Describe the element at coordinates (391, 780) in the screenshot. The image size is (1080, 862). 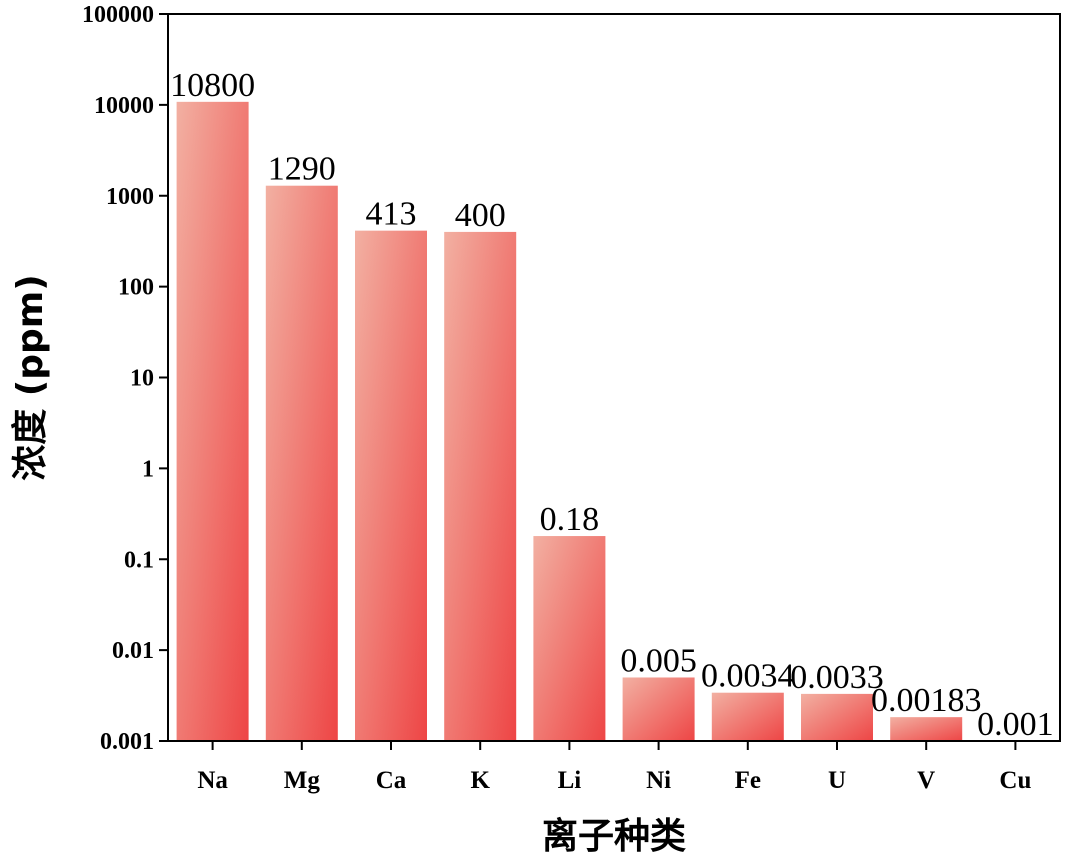
I see `x-tick-label-ca: Ca` at that location.